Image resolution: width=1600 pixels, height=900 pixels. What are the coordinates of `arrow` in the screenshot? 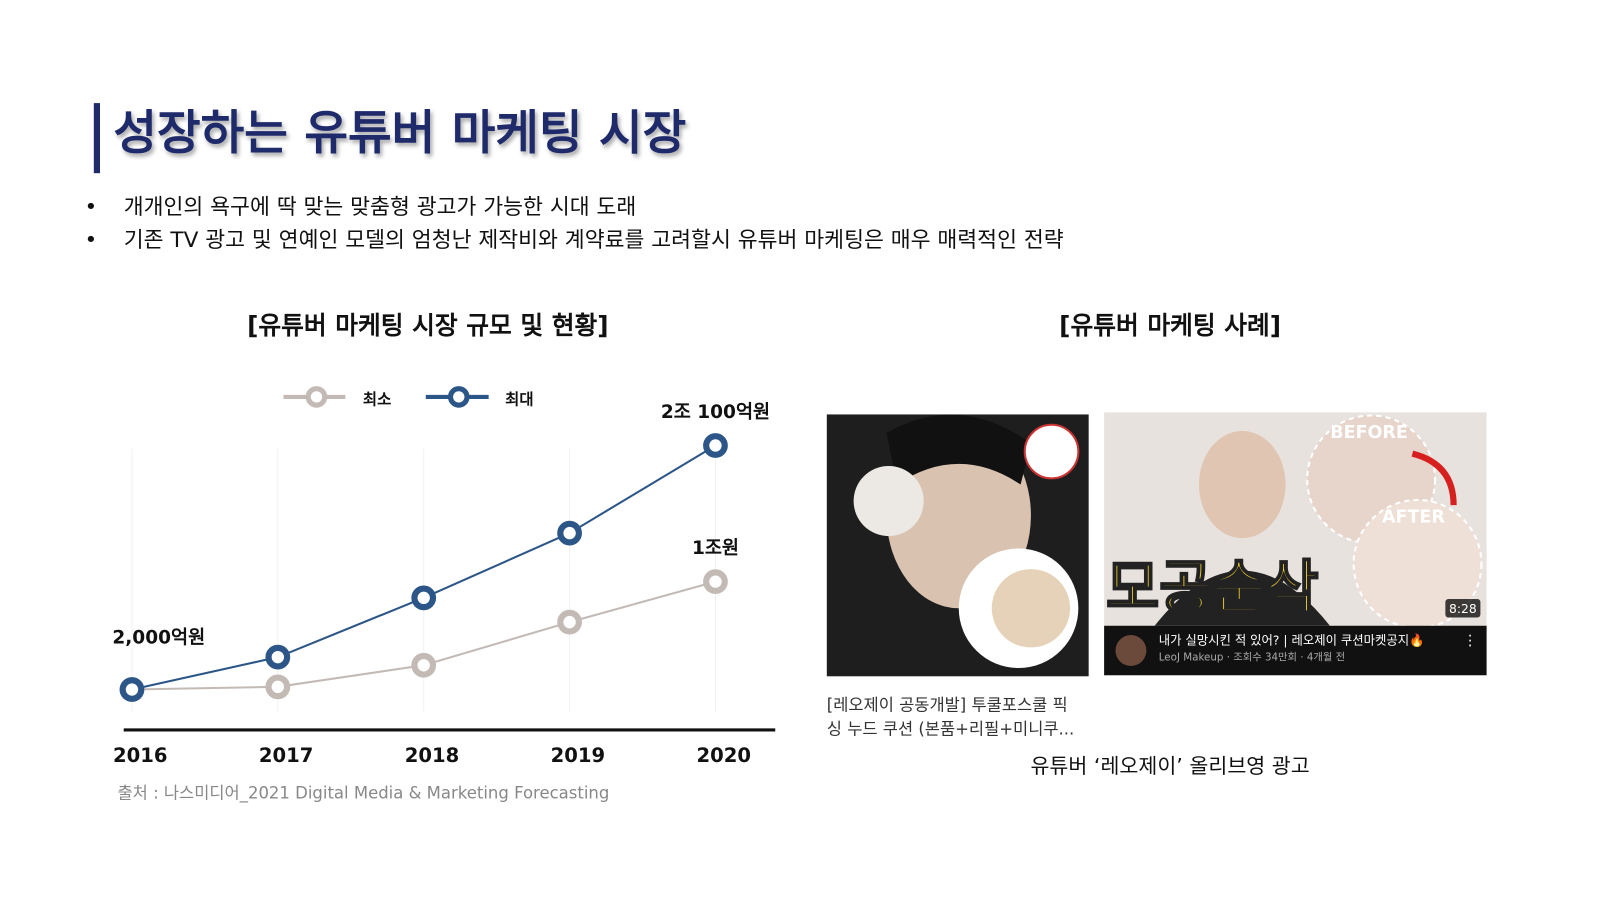 It's located at (1434, 478).